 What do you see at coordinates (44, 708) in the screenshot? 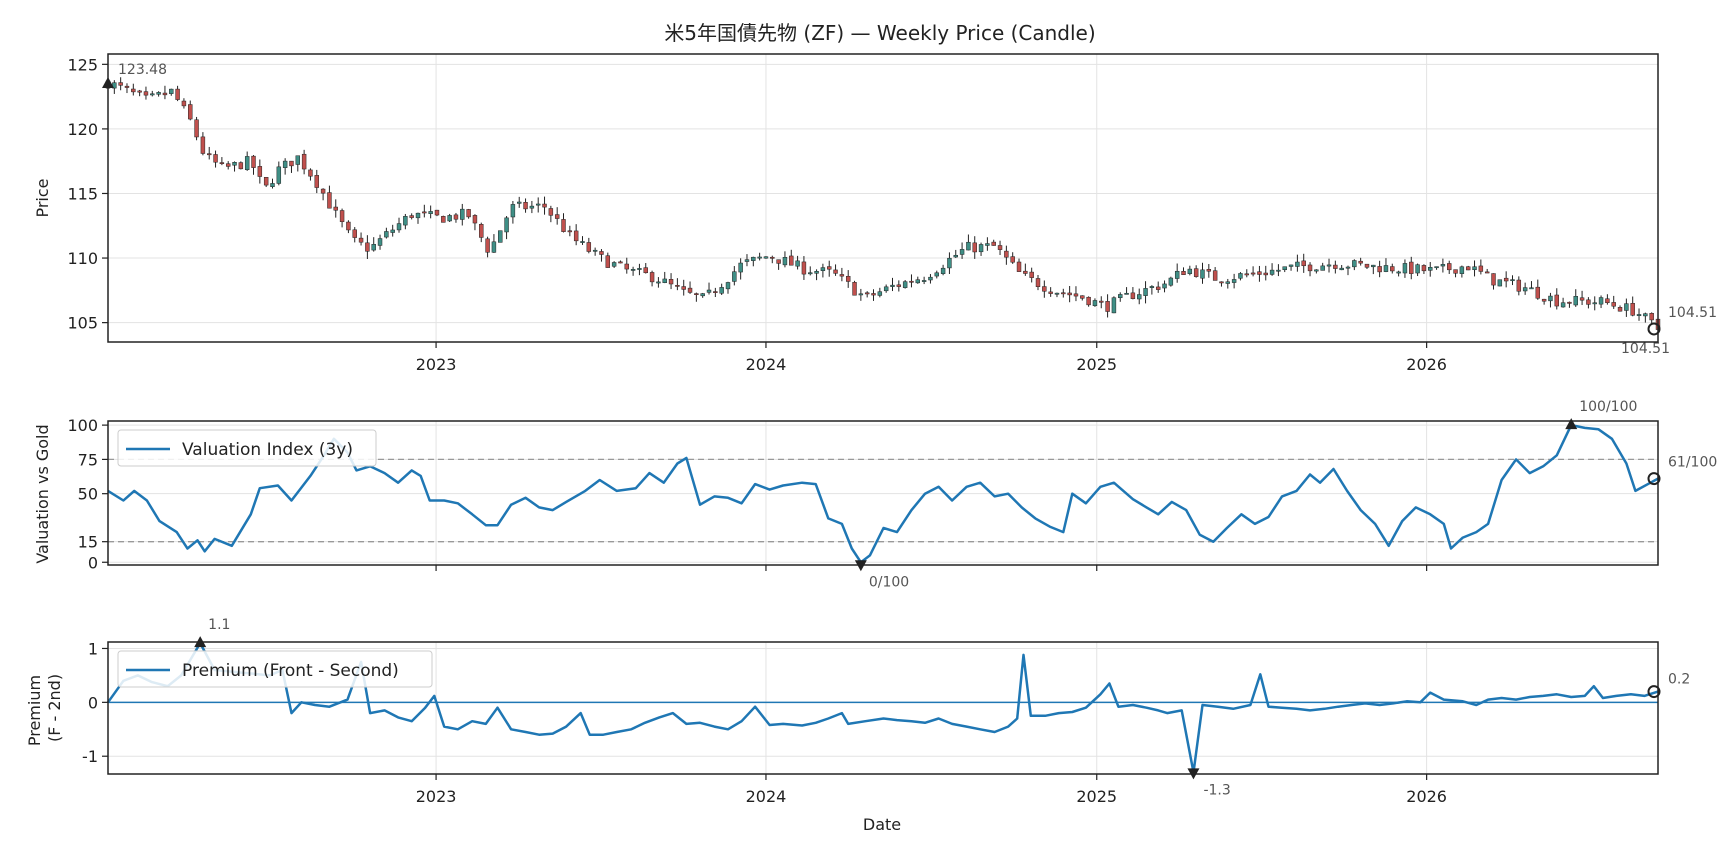
I see `premium-y-axis-label: Premium (F - 2nd)` at bounding box center [44, 708].